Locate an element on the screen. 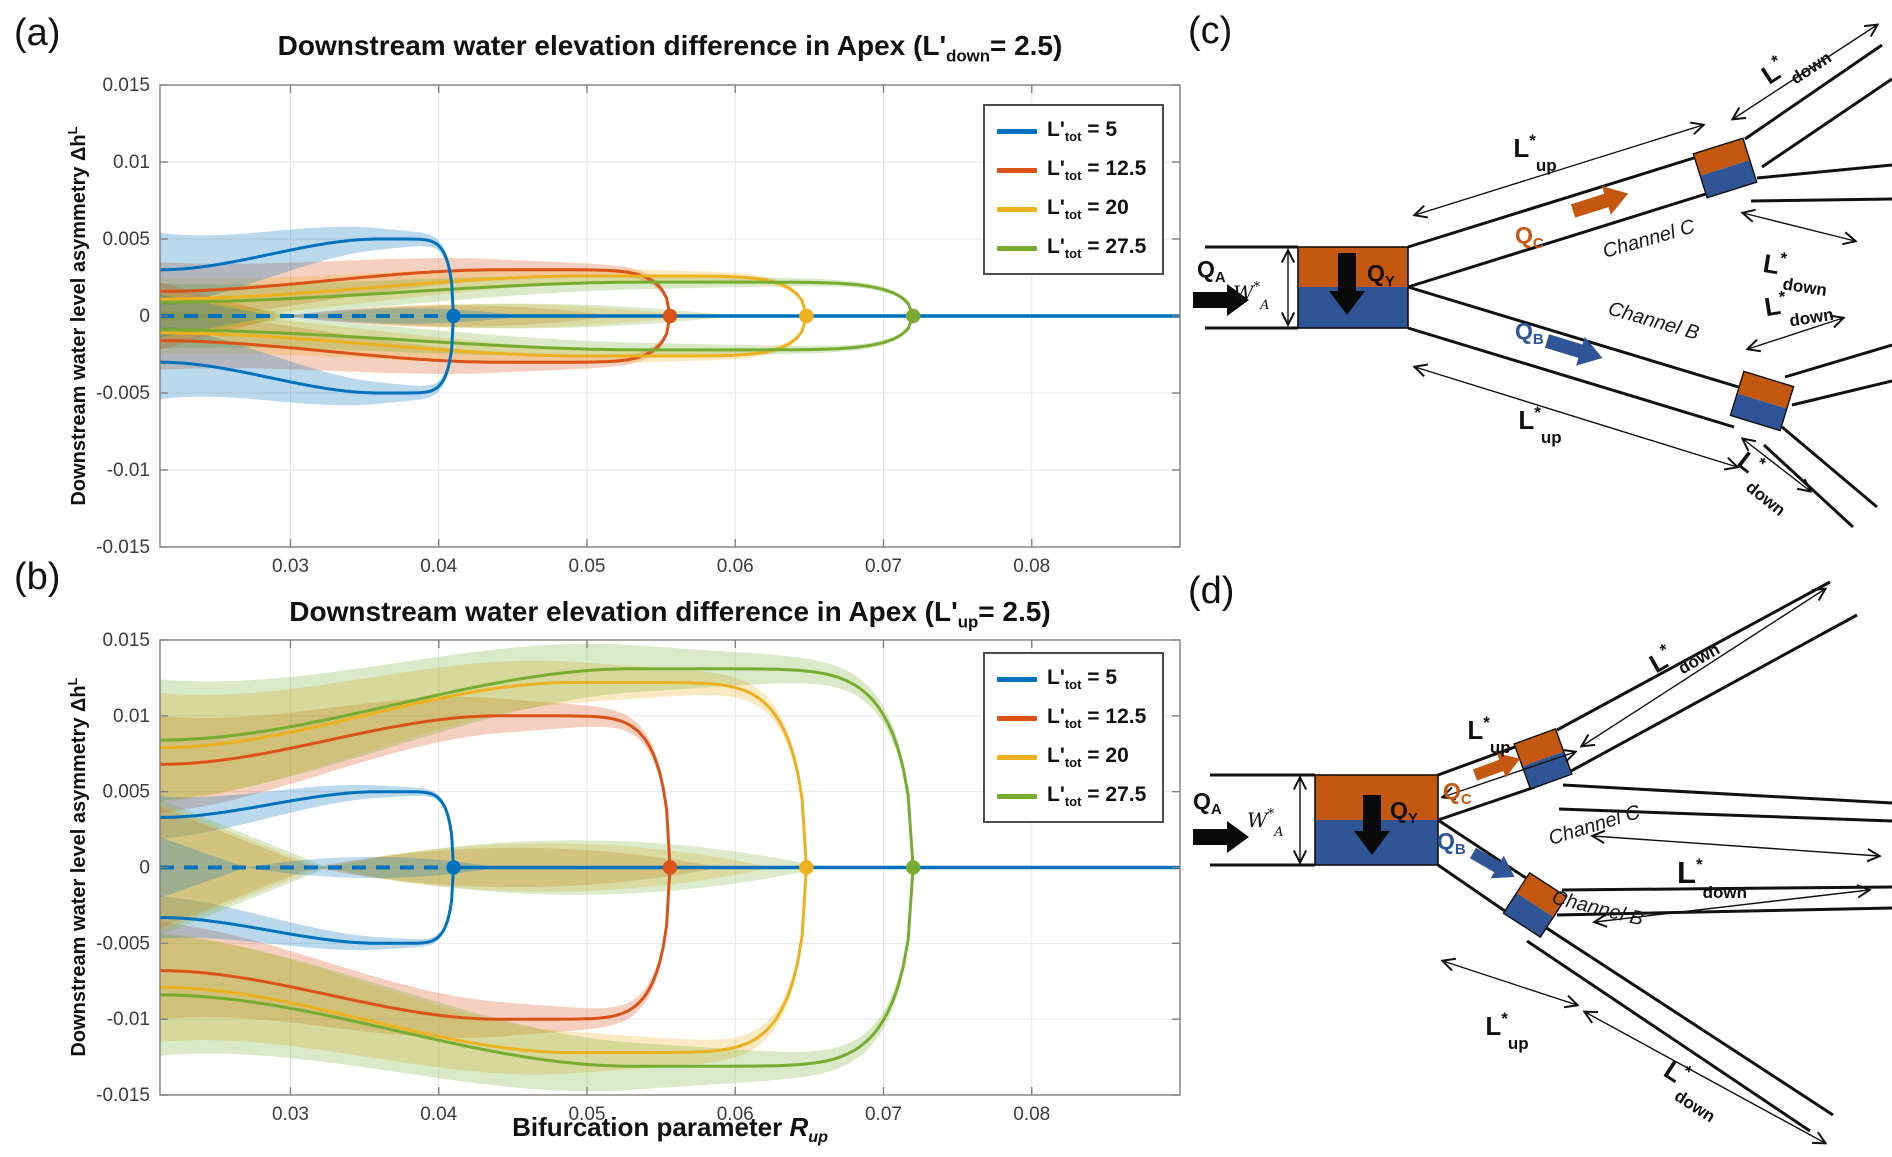 This screenshot has width=1892, height=1157. dim-arrow-ldown-midlower is located at coordinates (1732, 906).